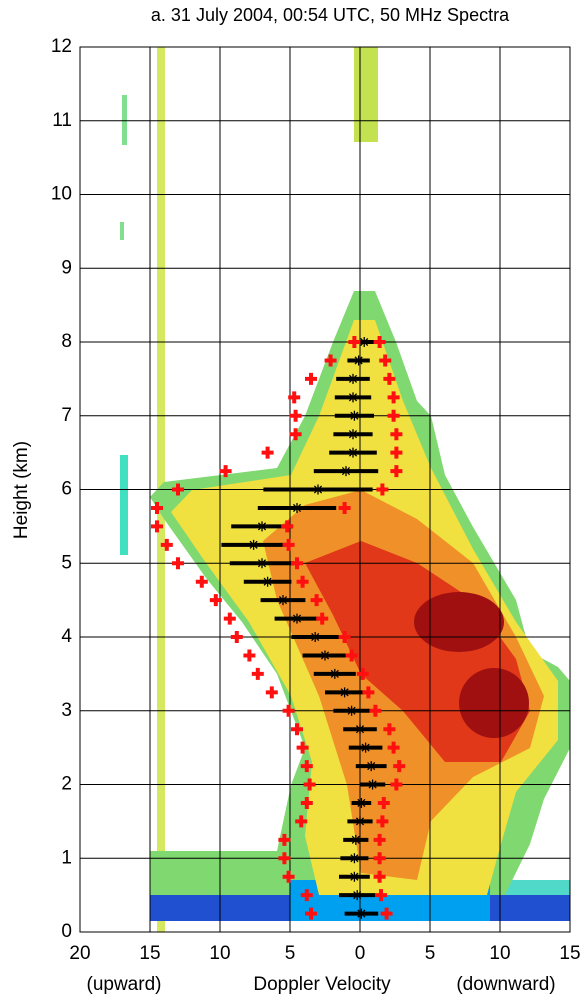 This screenshot has height=1004, width=587. What do you see at coordinates (62, 120) in the screenshot?
I see `y-tick-label: 11` at bounding box center [62, 120].